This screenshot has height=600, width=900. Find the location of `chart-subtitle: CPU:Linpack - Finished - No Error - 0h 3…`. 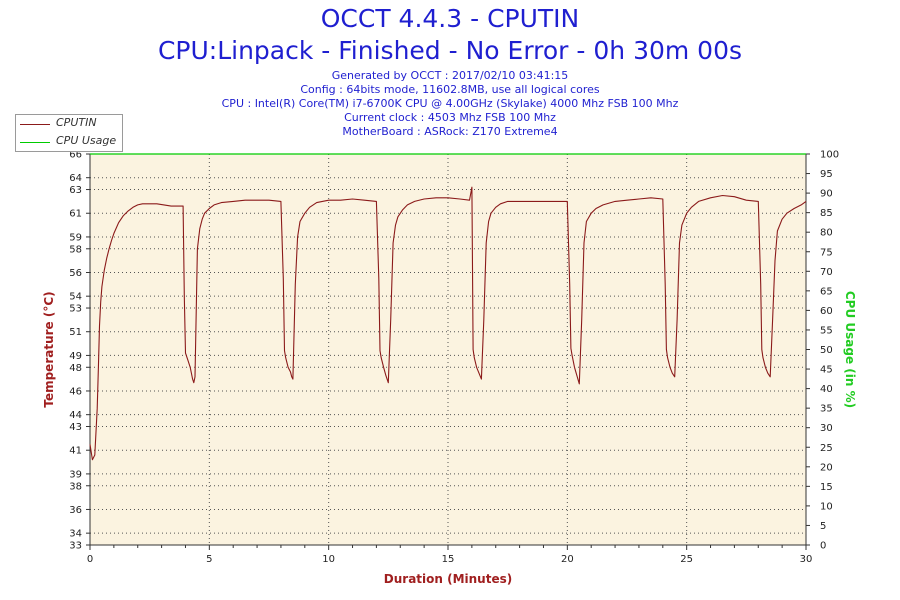

chart-subtitle: CPU:Linpack - Finished - No Error - 0h 3… is located at coordinates (450, 50).